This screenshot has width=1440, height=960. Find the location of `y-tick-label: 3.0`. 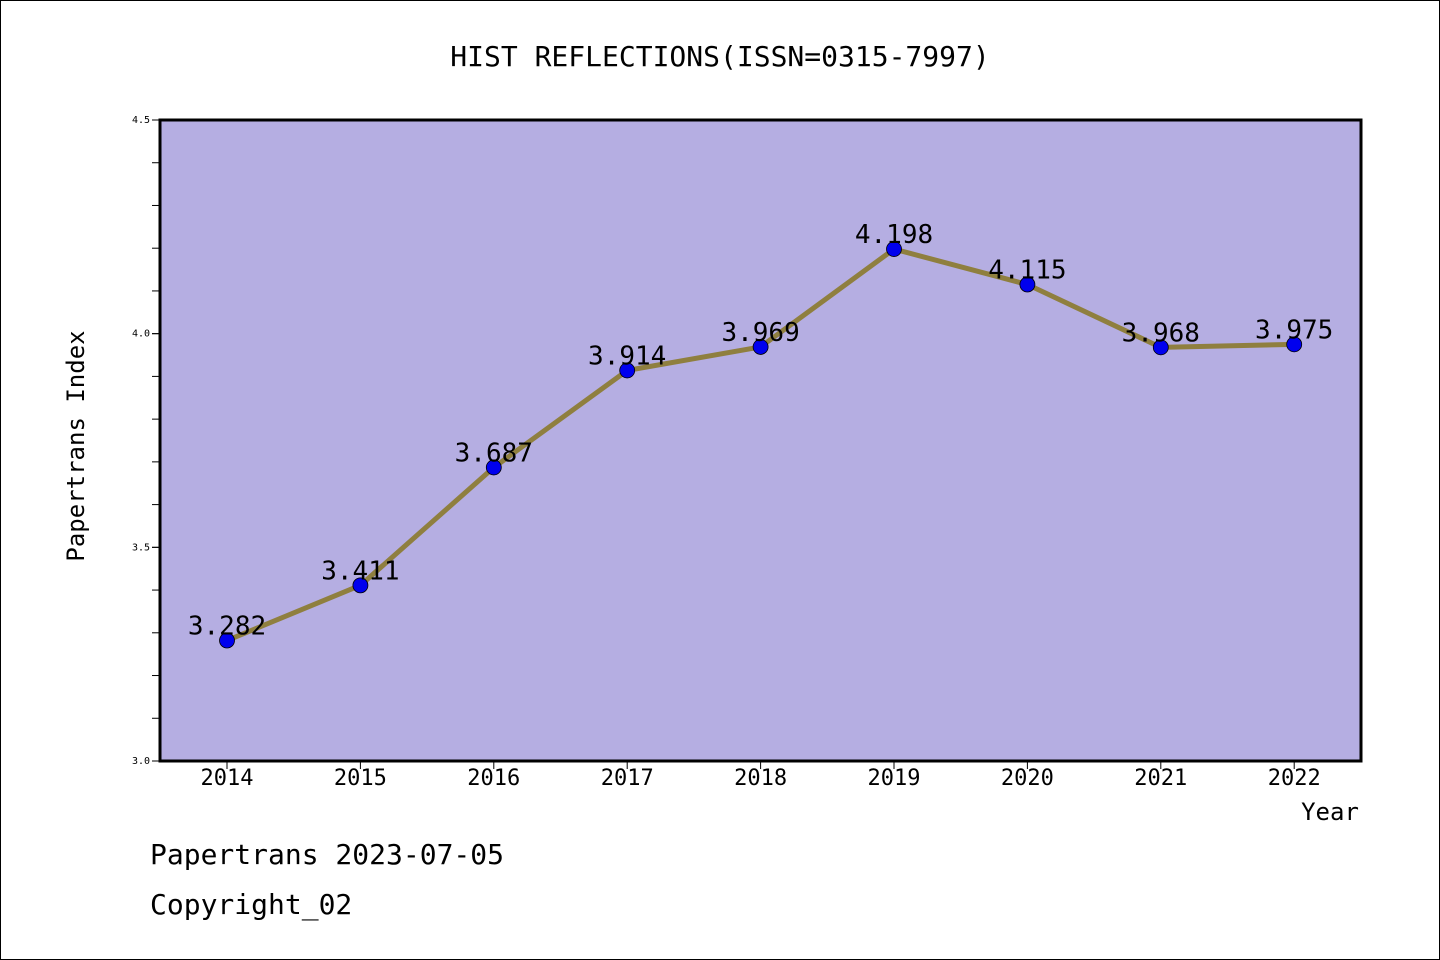

y-tick-label: 3.0 is located at coordinates (141, 761).